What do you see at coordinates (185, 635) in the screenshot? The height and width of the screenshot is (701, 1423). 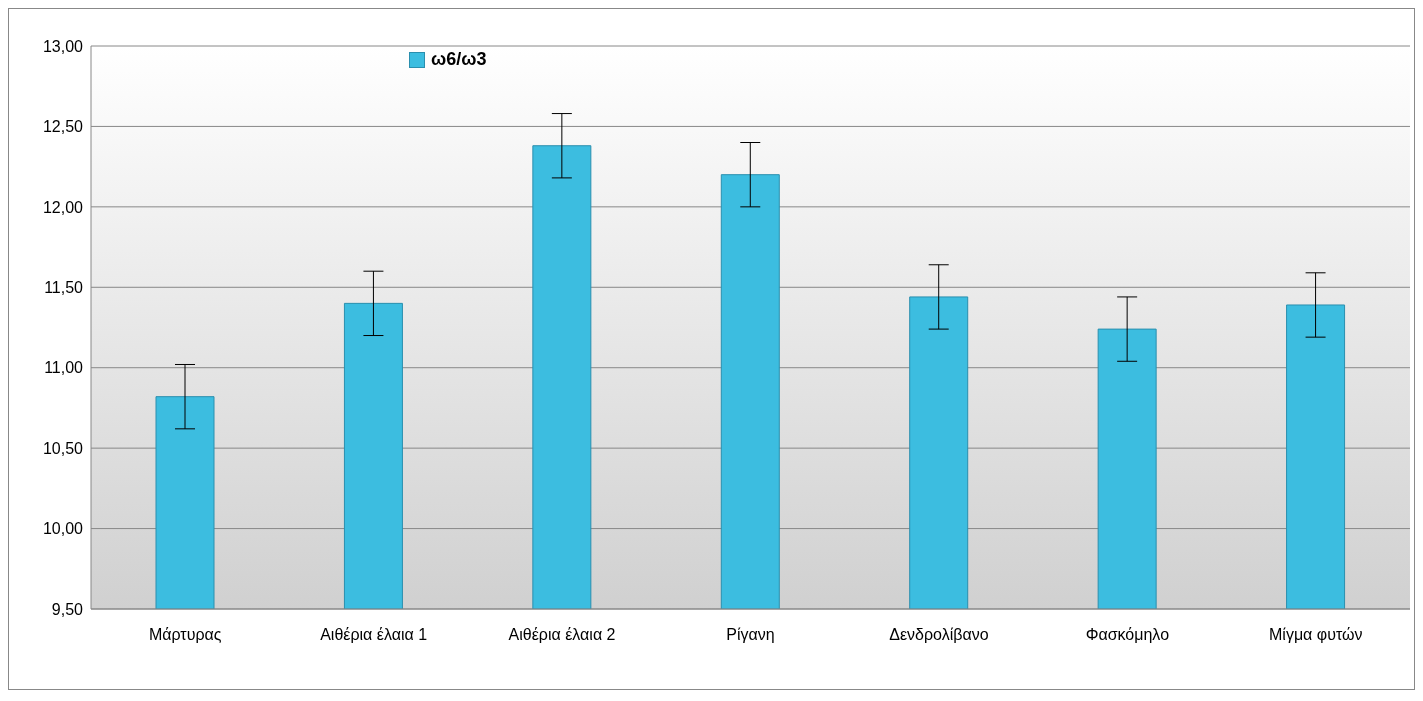 I see `x-tick-label: Μάρτυρας` at bounding box center [185, 635].